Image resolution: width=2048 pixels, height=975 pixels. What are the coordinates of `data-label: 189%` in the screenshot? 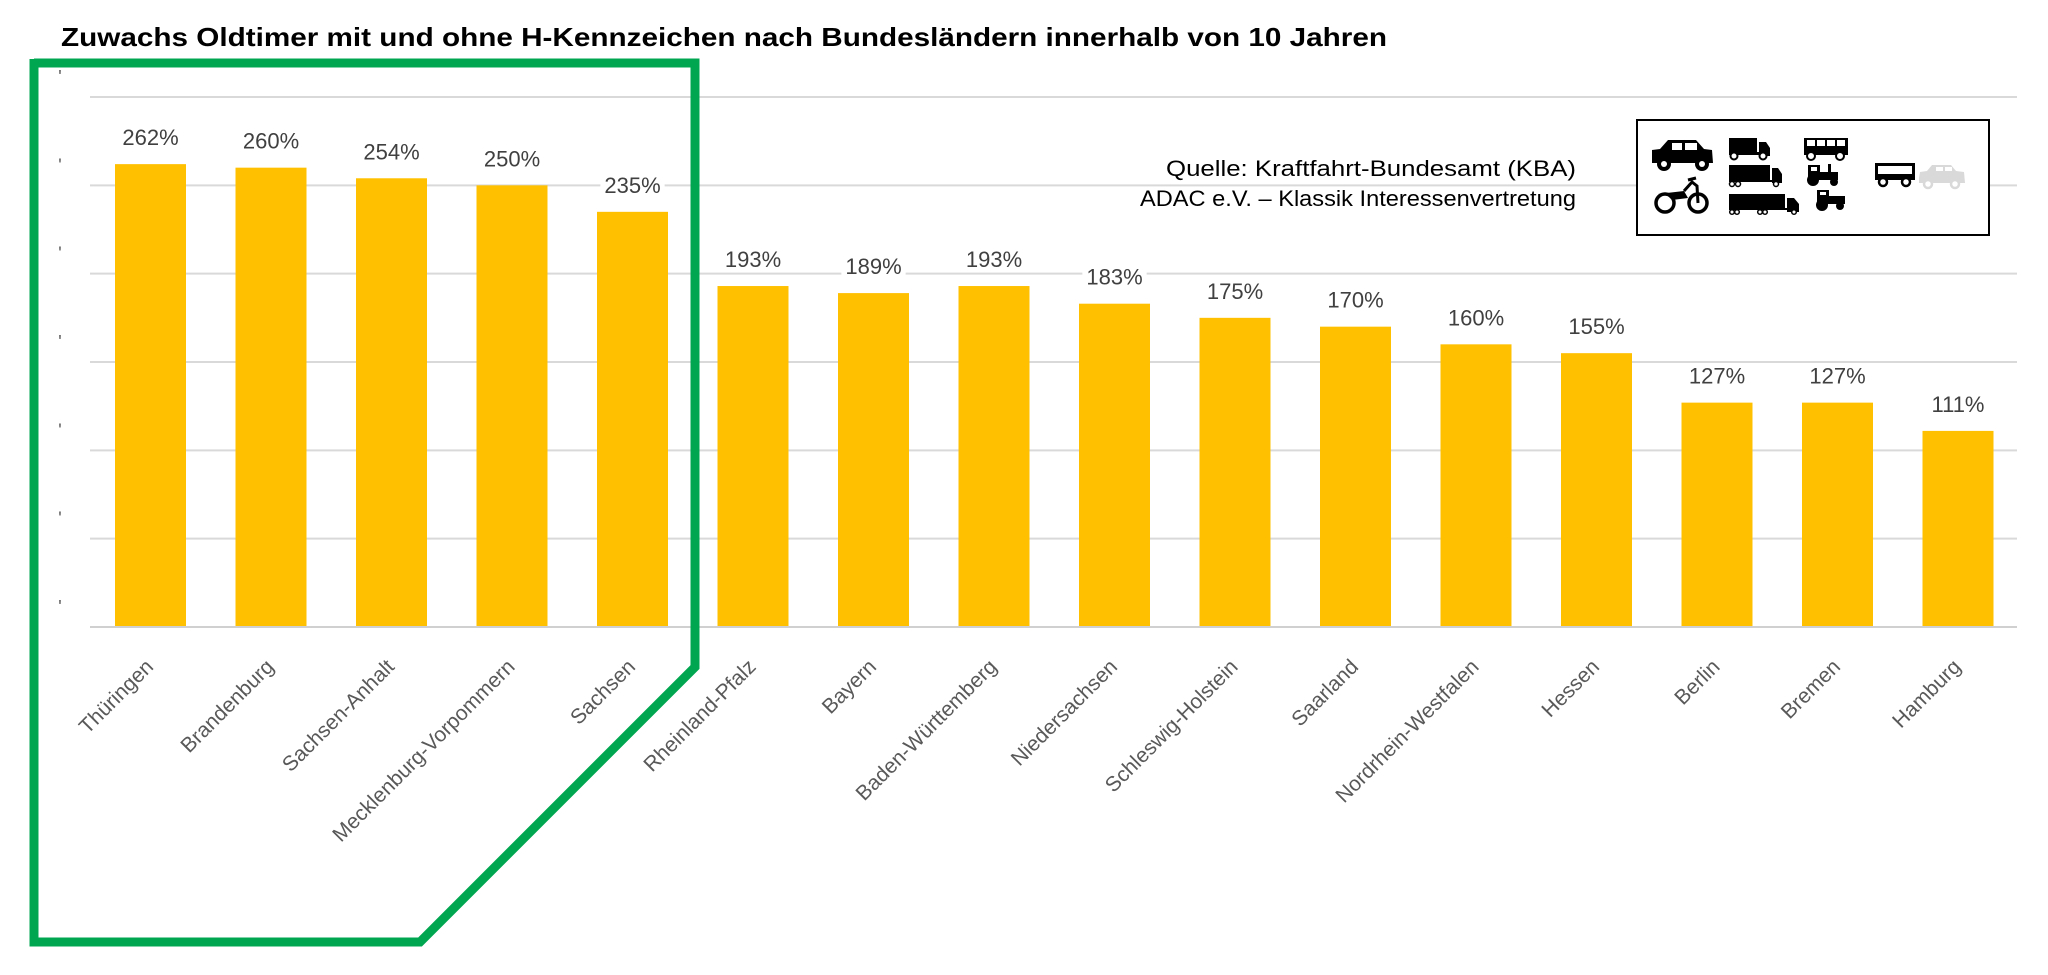 It's located at (873, 266).